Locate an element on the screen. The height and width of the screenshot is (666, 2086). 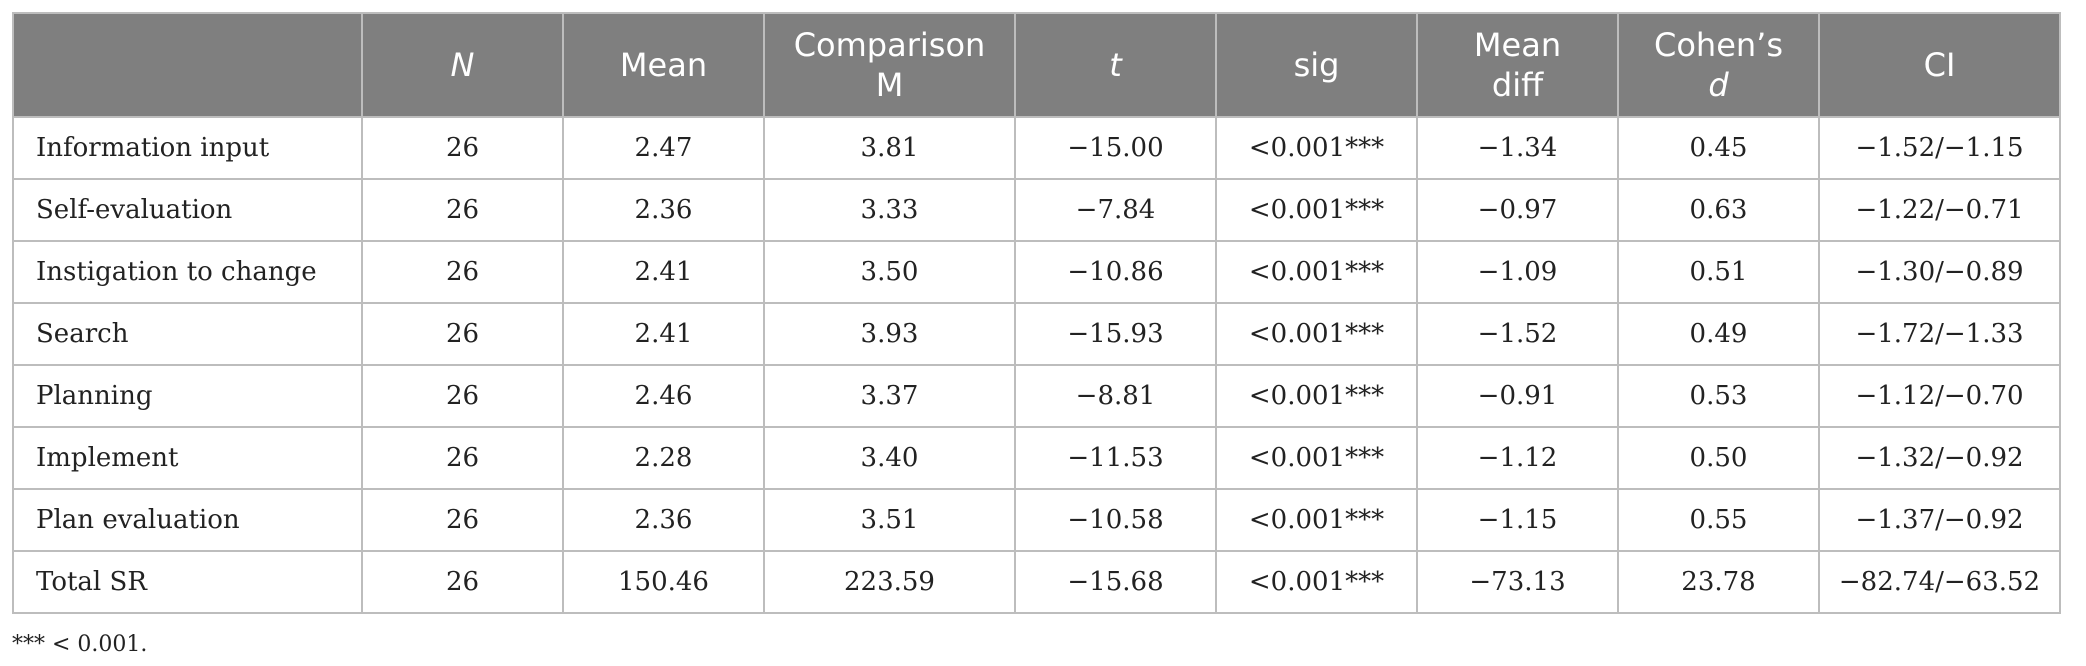
cell-mean: 150.46 is located at coordinates (663, 582).